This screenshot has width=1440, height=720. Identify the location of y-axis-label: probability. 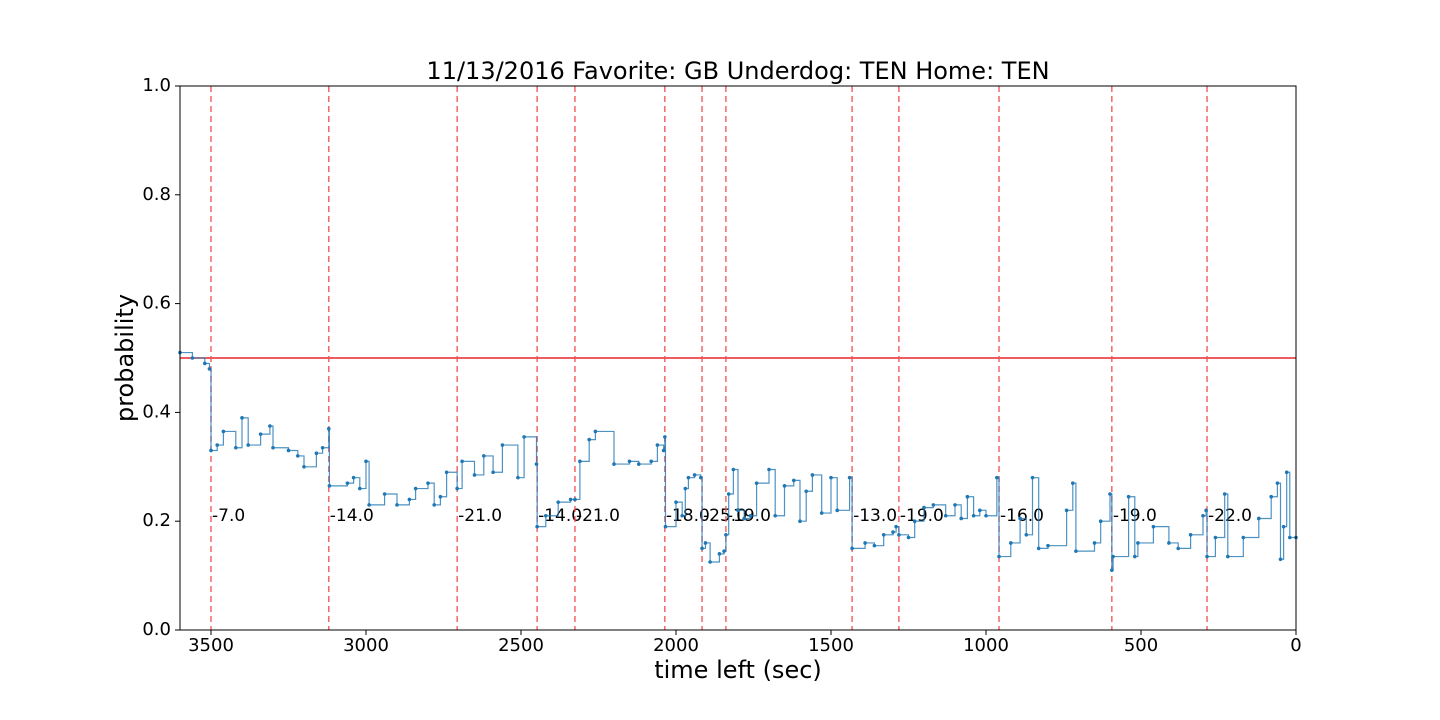
(125, 358).